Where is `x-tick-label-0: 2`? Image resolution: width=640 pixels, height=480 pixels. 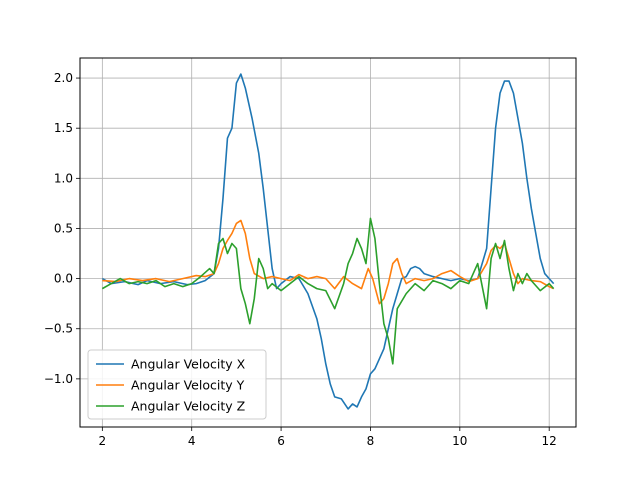 x-tick-label-0: 2 is located at coordinates (103, 441).